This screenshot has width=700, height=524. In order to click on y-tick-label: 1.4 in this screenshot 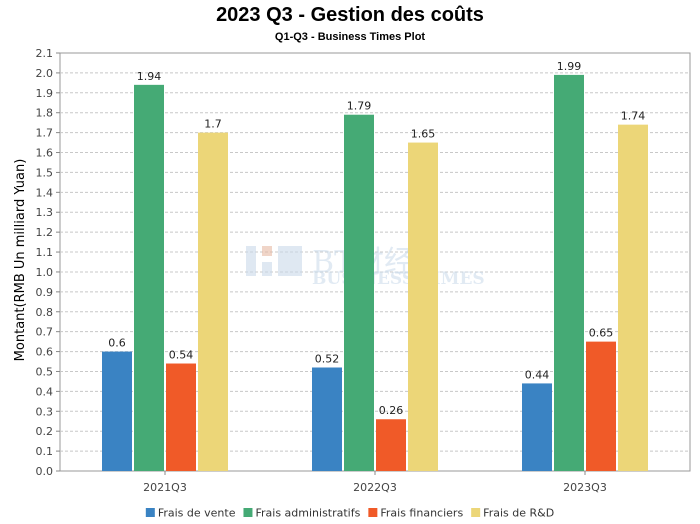, I will do `click(45, 192)`.